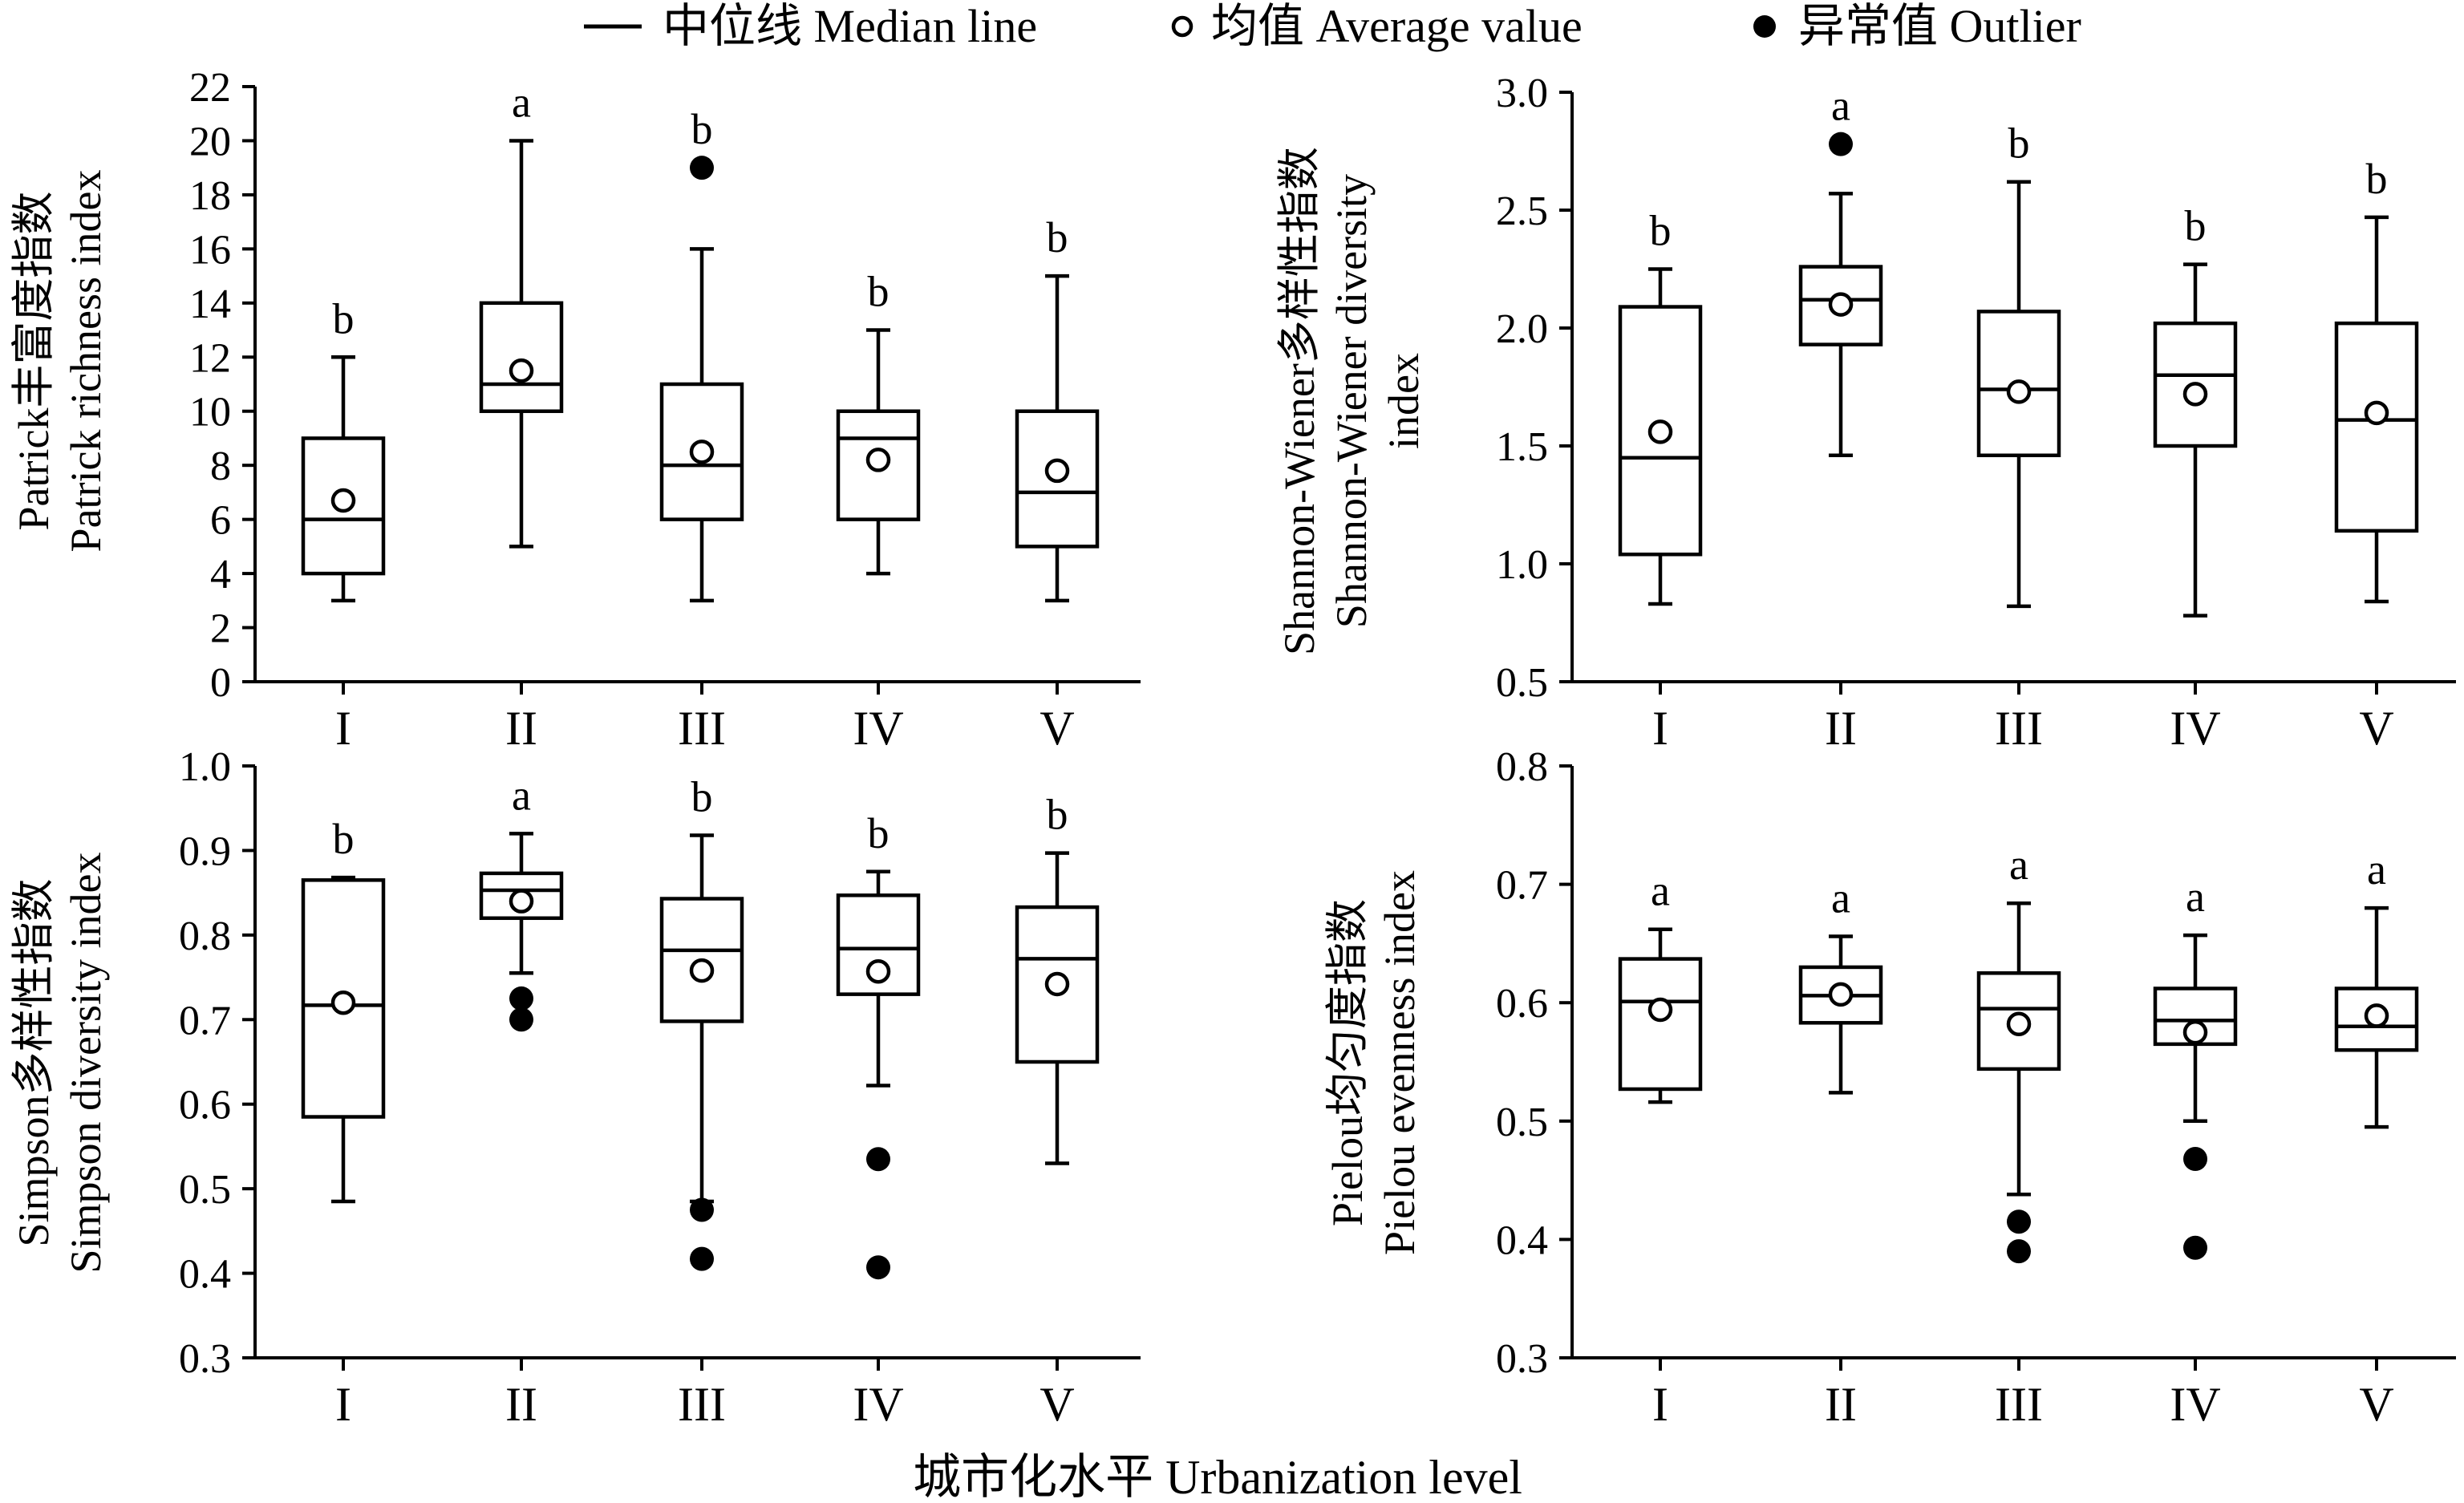 This screenshot has width=2464, height=1503. I want to click on legend-mean-label: 均值 Average value, so click(1397, 26).